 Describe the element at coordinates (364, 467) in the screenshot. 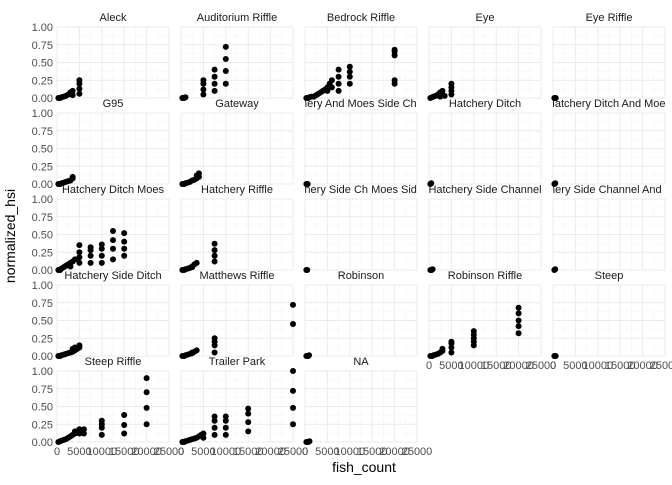

I see `x-axis-label: fish_count` at that location.